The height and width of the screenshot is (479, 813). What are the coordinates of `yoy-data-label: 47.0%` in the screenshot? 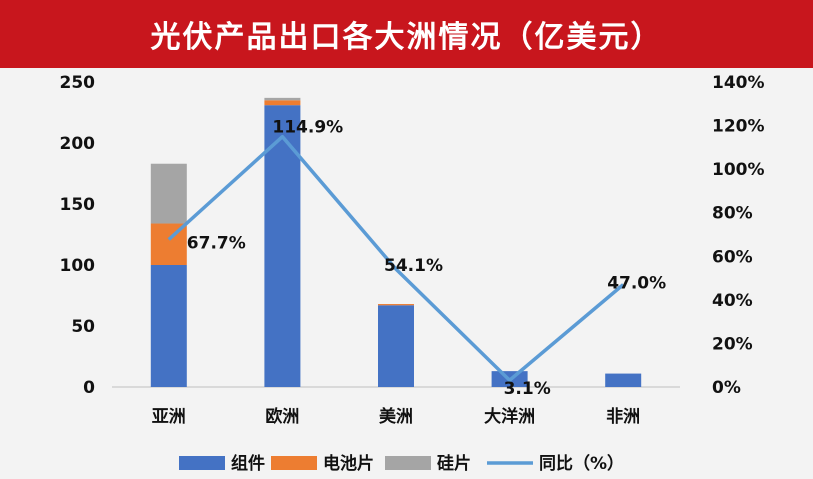 It's located at (636, 284).